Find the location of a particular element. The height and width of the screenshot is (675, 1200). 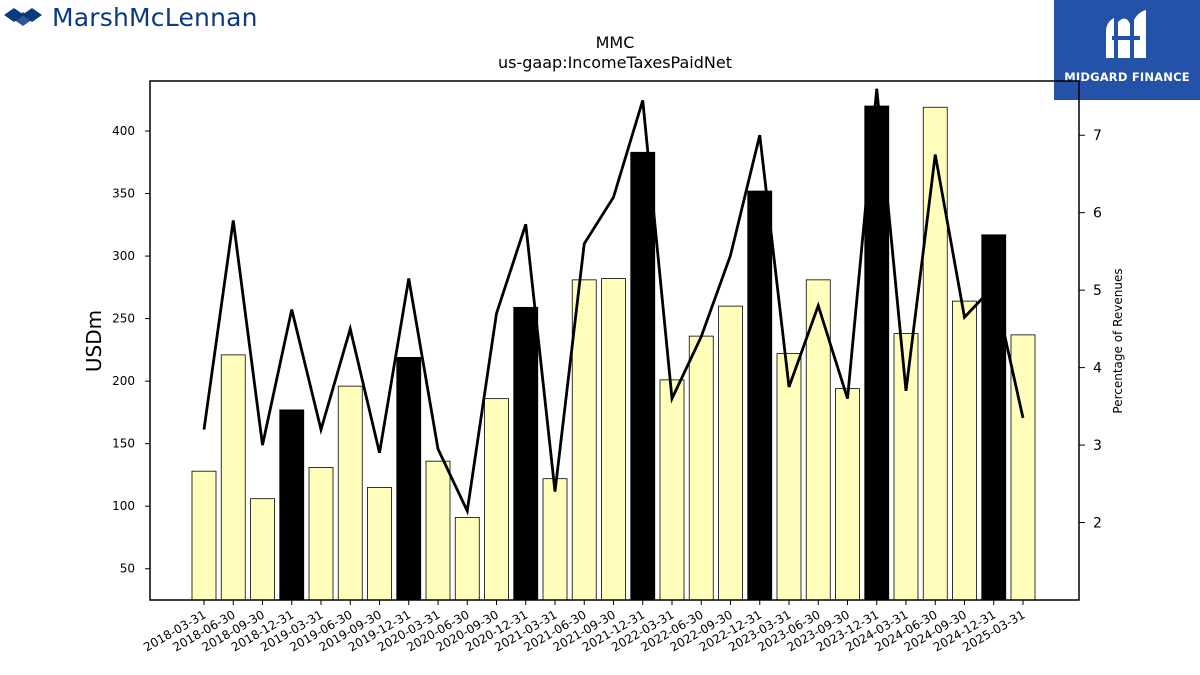

y-axis-right: 2 3 4 5 6 7 is located at coordinates (1090, 330).